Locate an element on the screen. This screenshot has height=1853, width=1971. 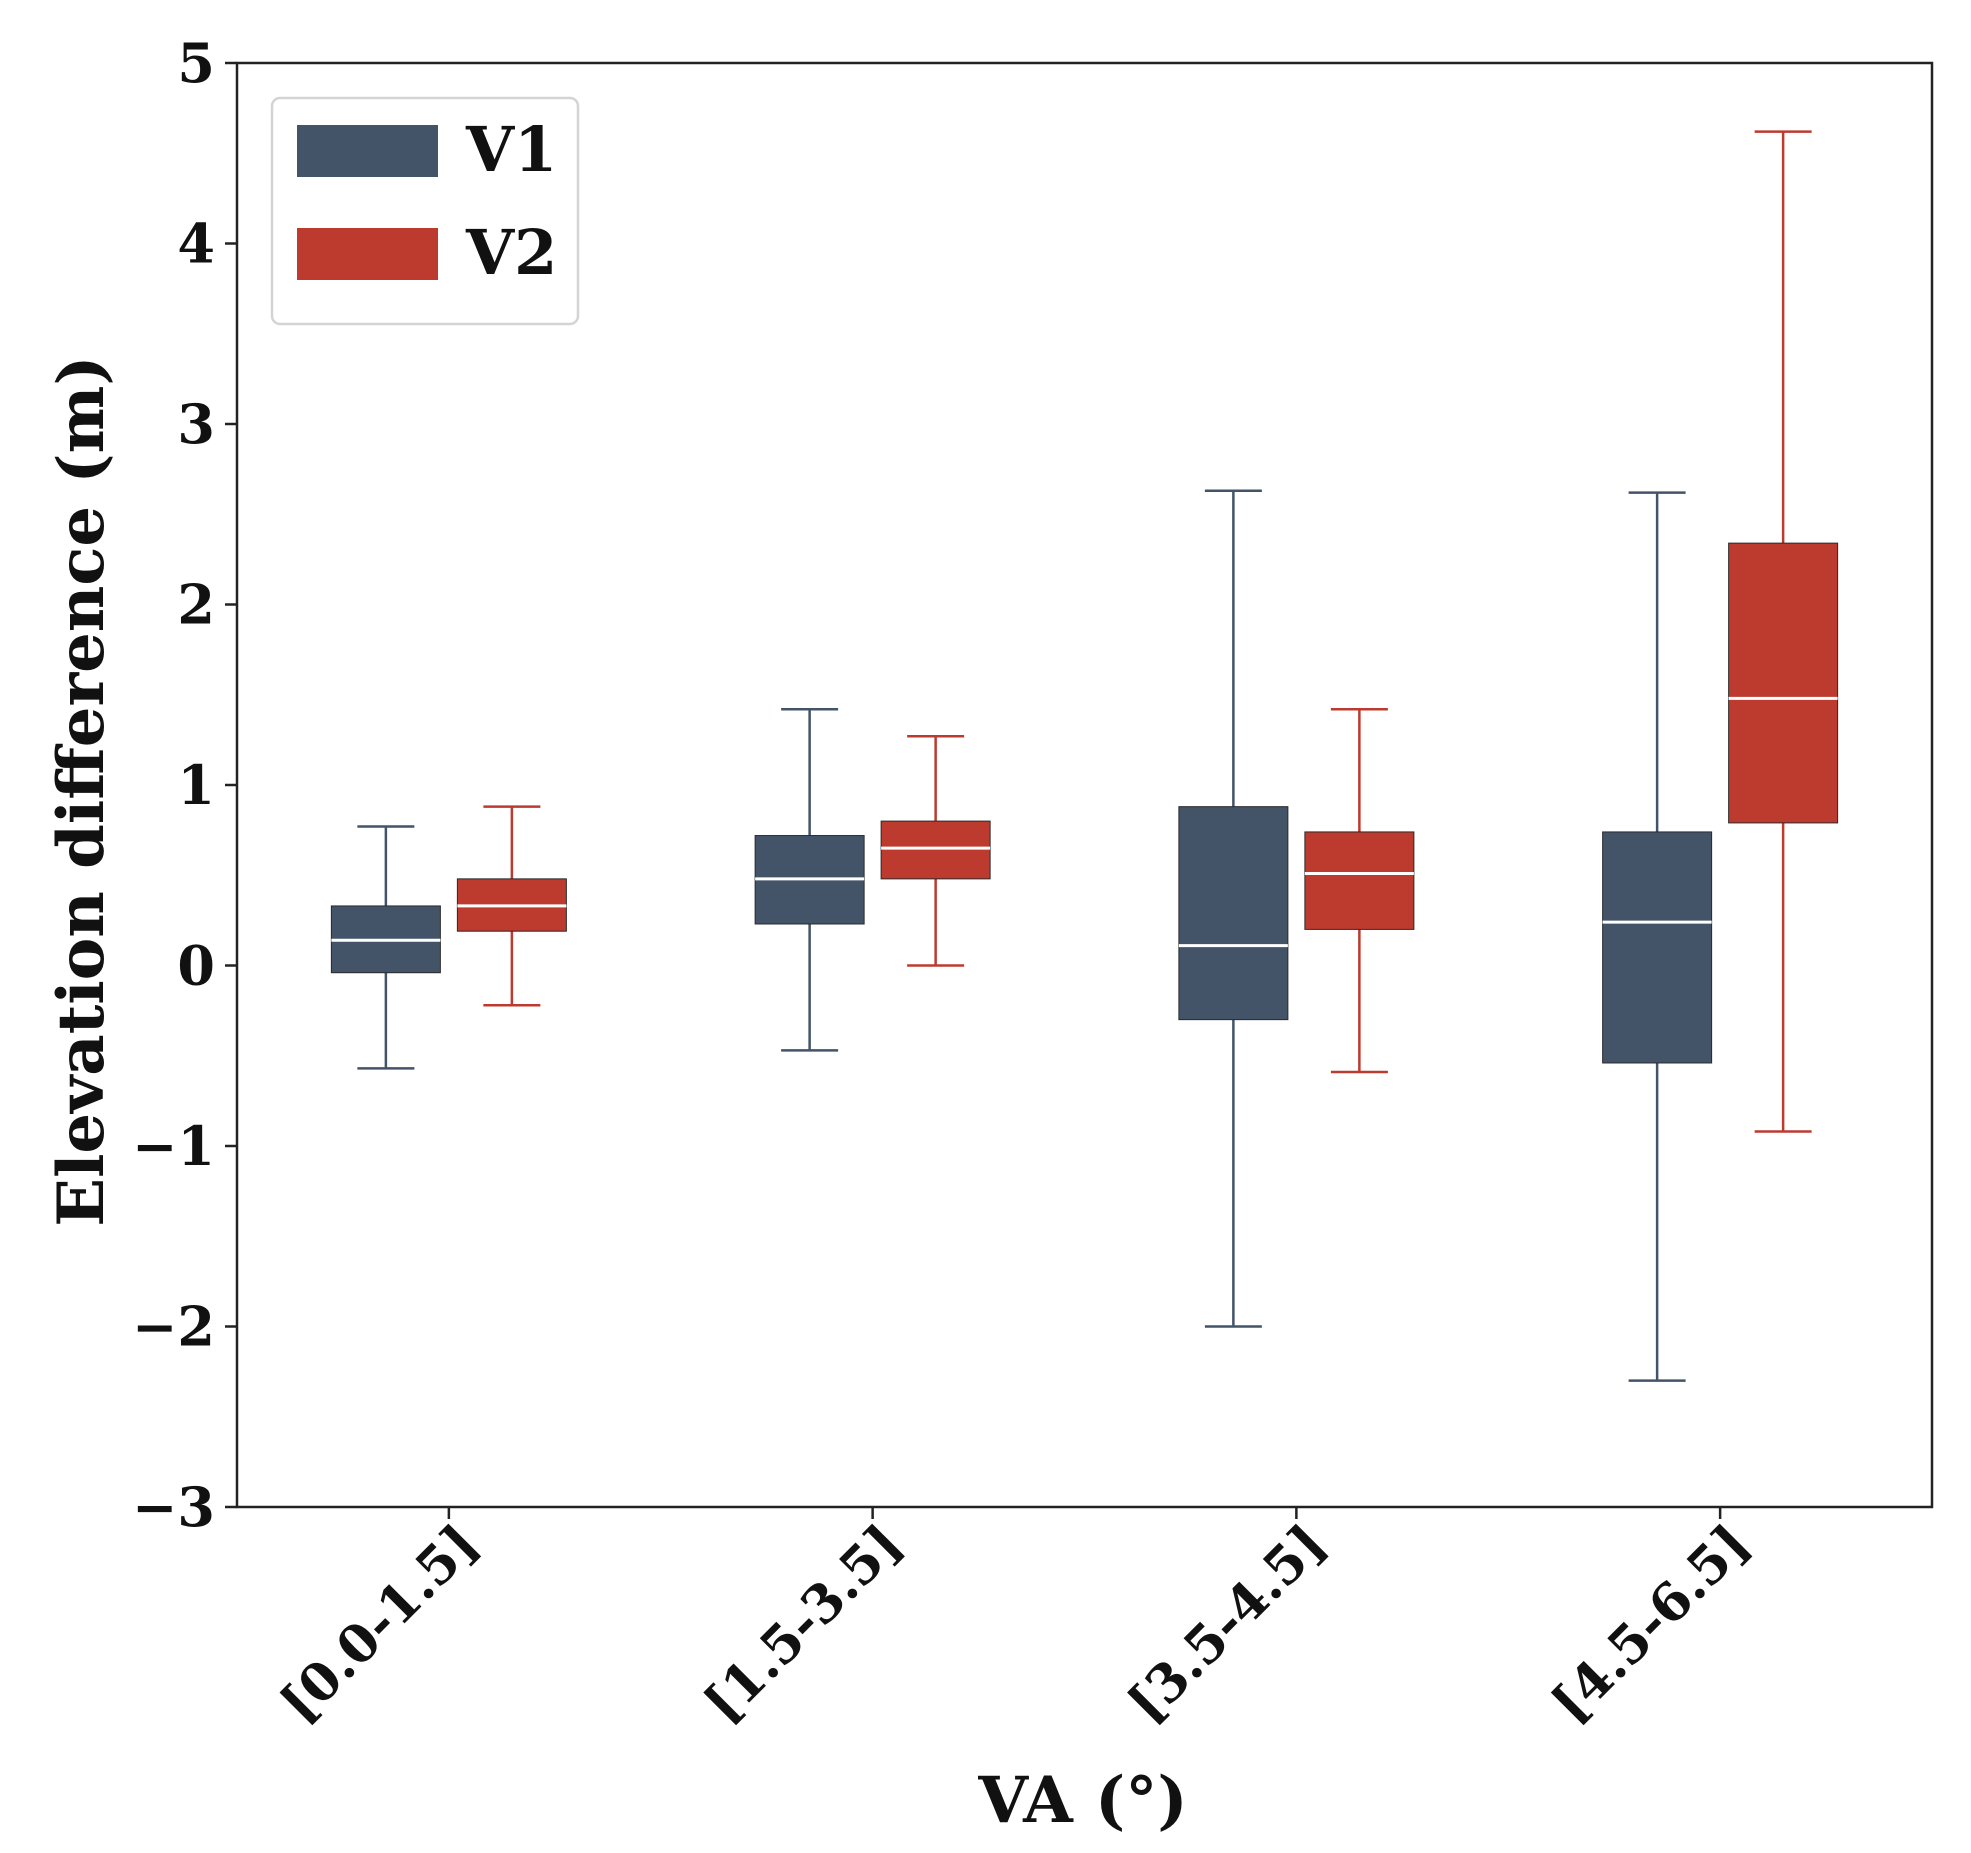
x-tick-label: [0.0-1.5] is located at coordinates (379, 1623).